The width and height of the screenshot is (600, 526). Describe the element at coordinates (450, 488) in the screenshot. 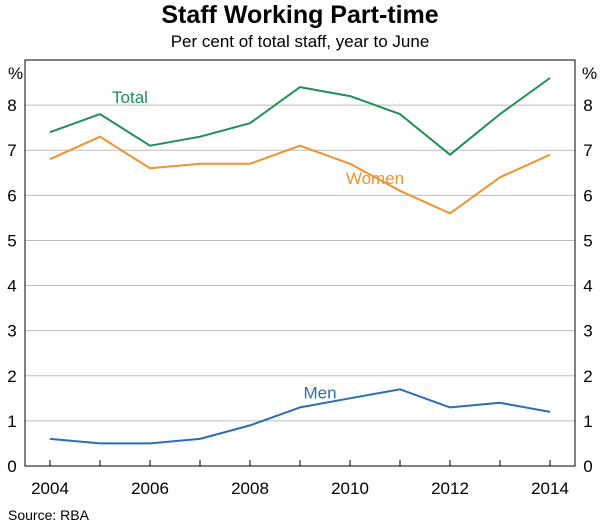

I see `x-tick-label: 2012` at that location.